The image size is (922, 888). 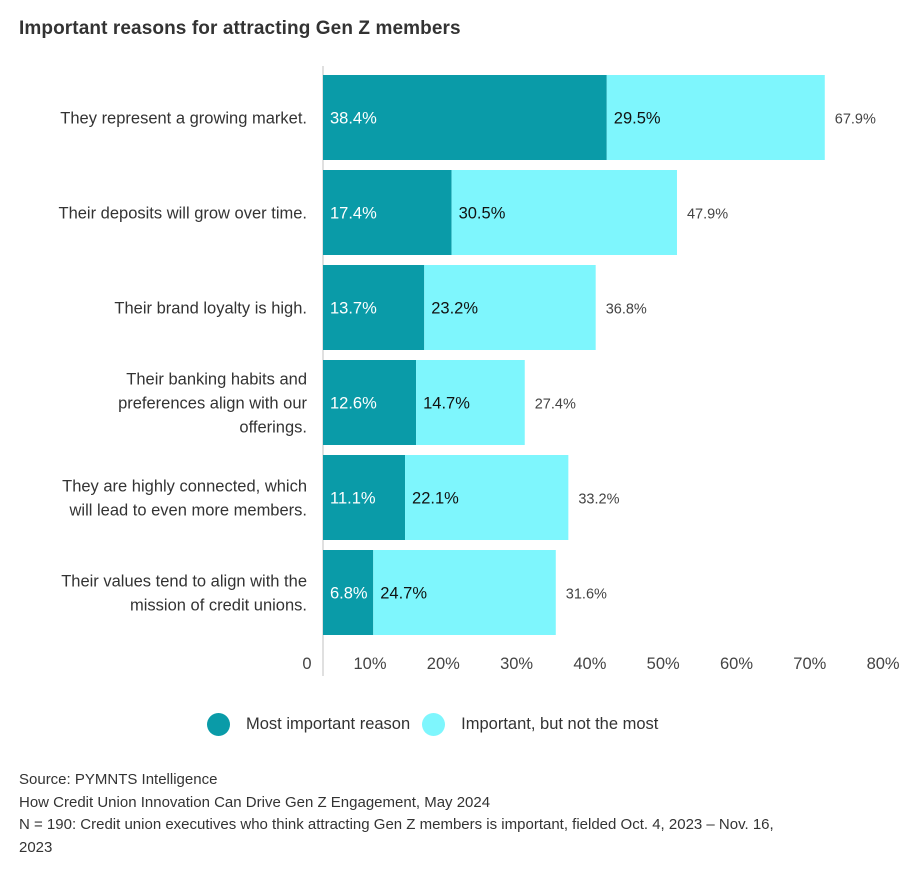 What do you see at coordinates (435, 499) in the screenshot?
I see `data-label-important: 22.1%` at bounding box center [435, 499].